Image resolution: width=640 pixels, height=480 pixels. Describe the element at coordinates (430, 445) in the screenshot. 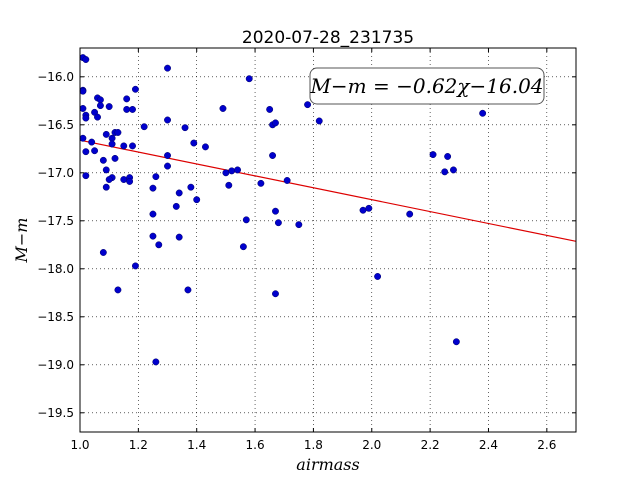

I see `x-tick-label: 2.2` at that location.